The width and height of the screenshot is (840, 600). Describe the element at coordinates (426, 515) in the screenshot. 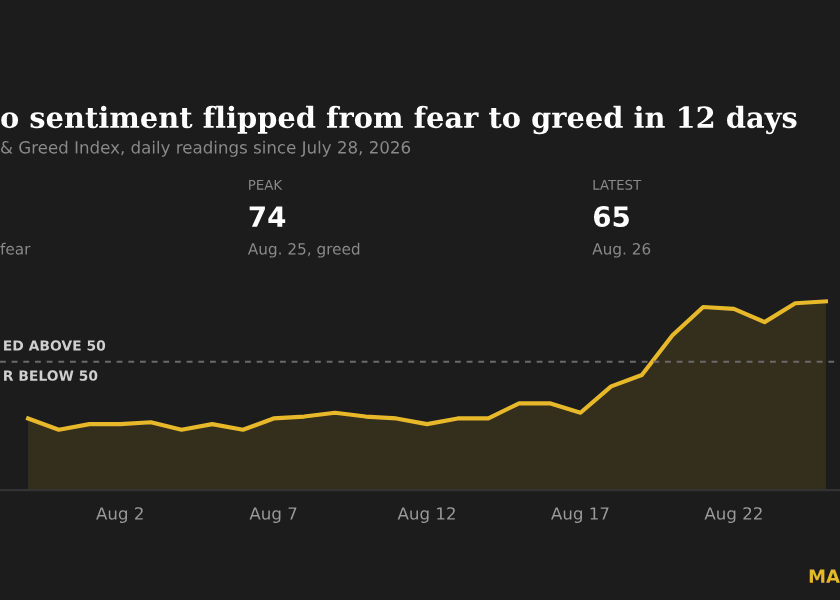

I see `x-tick-label: Aug 12` at that location.